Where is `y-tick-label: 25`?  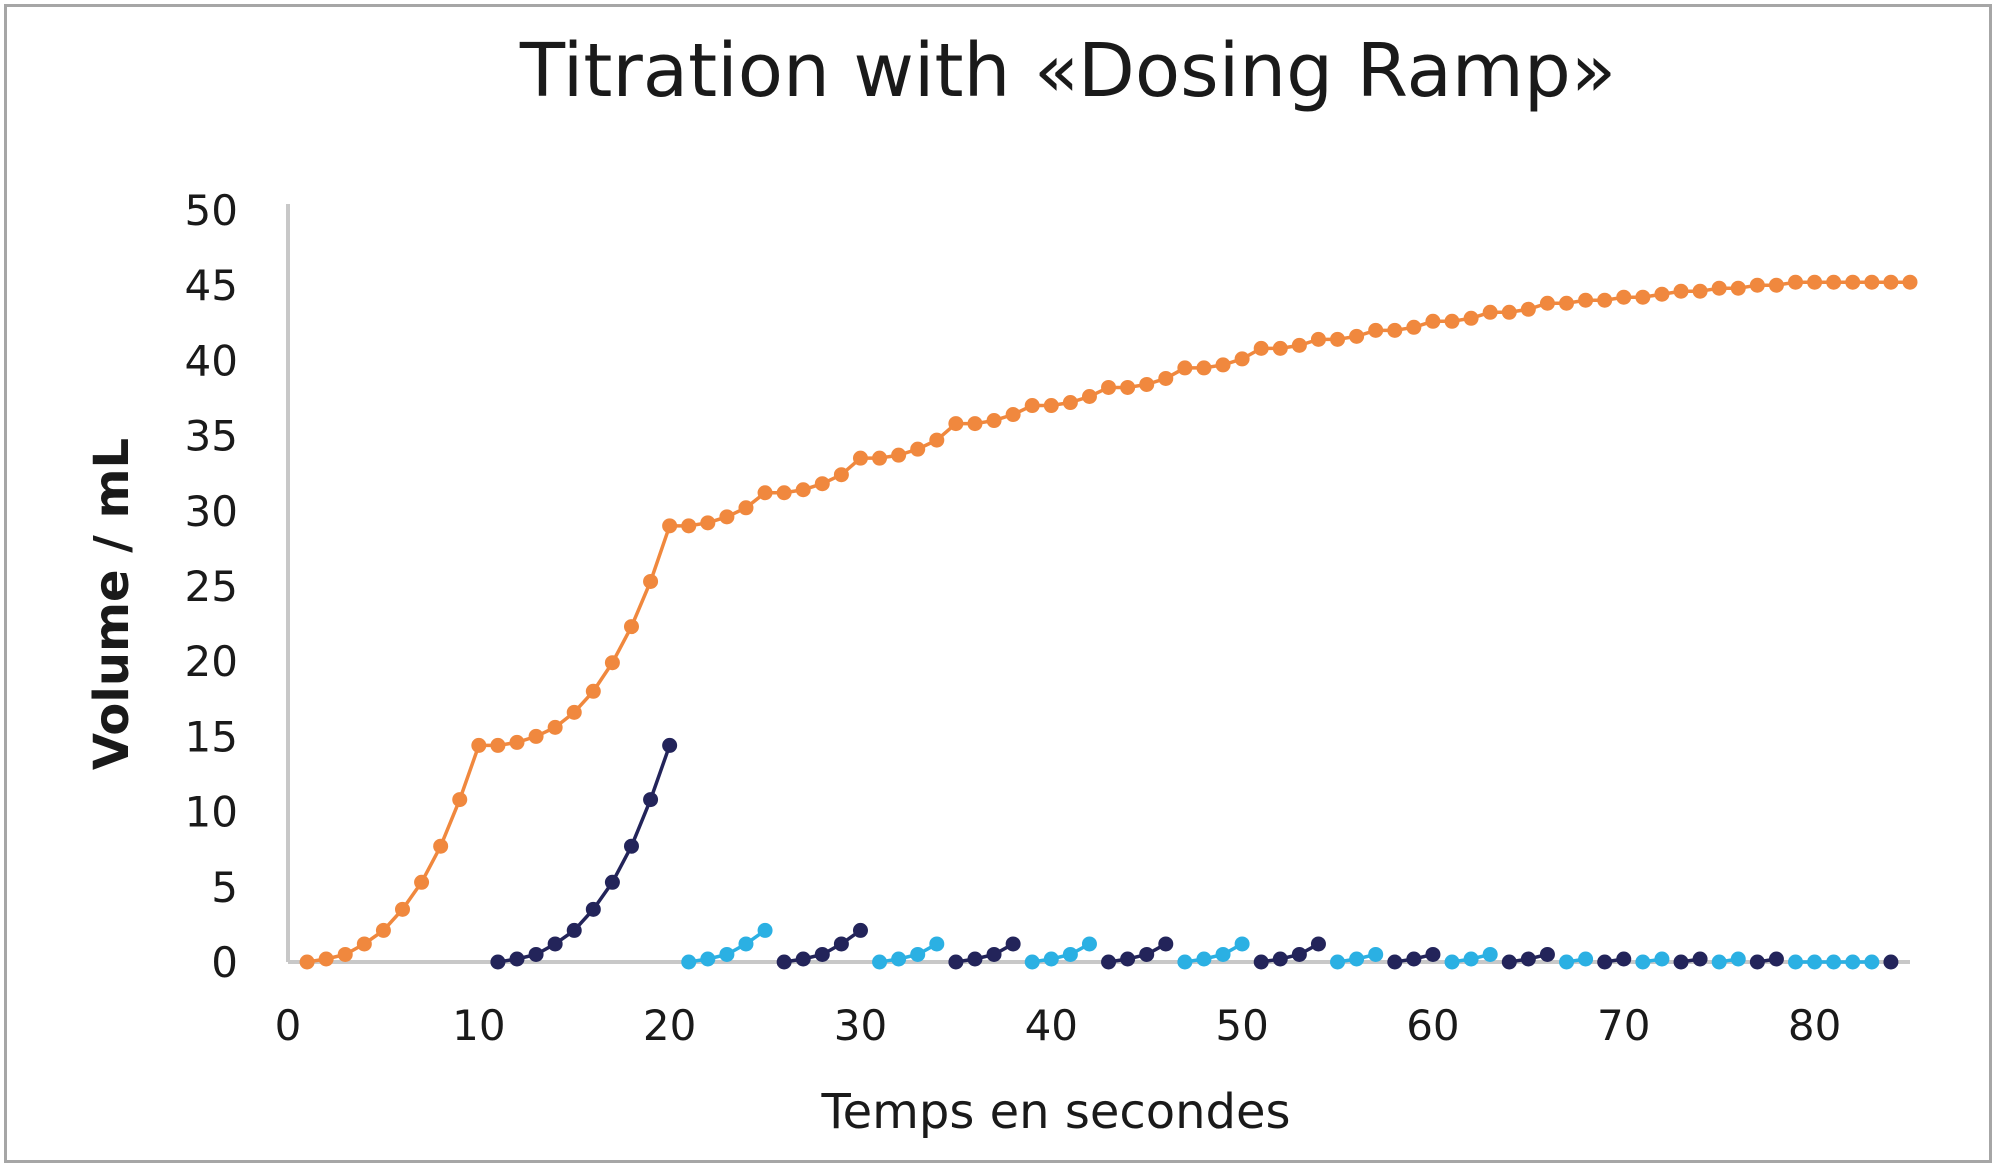
y-tick-label: 25 is located at coordinates (211, 586).